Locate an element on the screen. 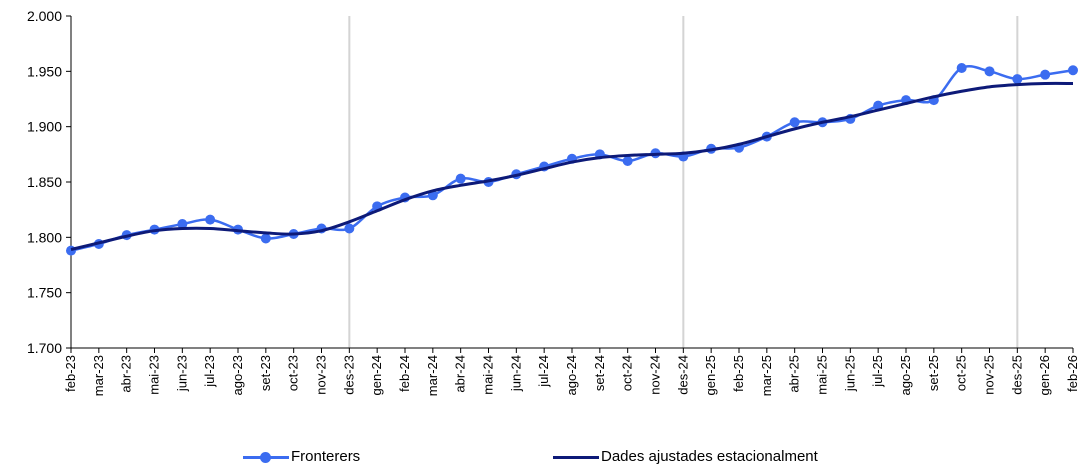 The width and height of the screenshot is (1086, 475). x-tick-label: set-24 is located at coordinates (599, 373).